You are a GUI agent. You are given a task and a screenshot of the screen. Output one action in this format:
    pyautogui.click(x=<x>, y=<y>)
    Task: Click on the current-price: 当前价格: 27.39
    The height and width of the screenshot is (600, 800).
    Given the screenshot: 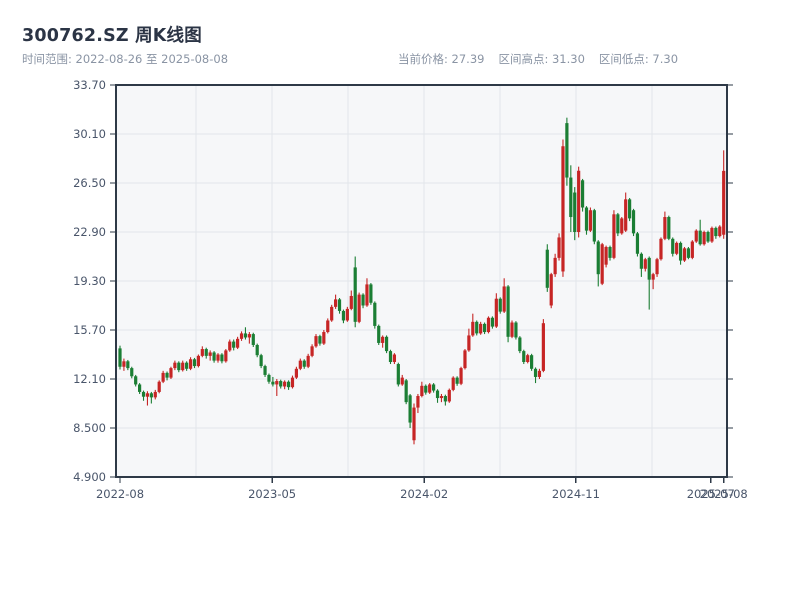 What is the action you would take?
    pyautogui.click(x=441, y=59)
    